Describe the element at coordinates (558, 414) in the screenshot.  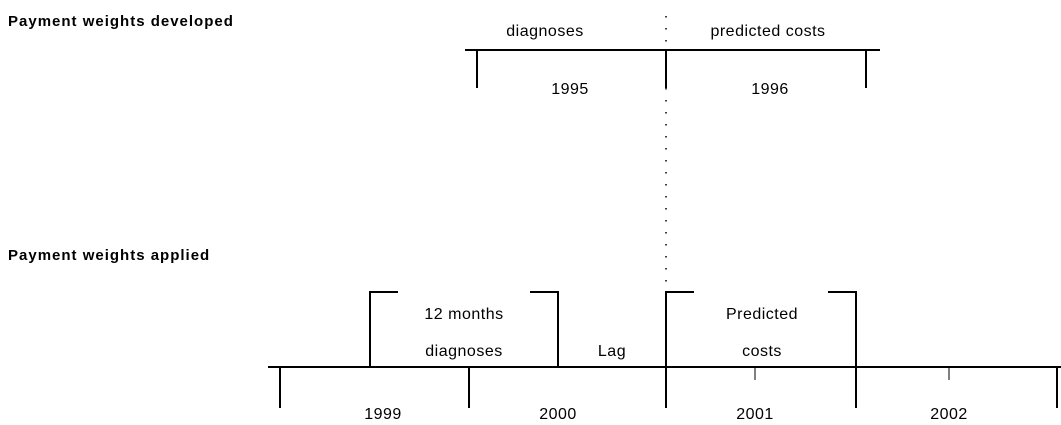
I see `year-label: 2000` at that location.